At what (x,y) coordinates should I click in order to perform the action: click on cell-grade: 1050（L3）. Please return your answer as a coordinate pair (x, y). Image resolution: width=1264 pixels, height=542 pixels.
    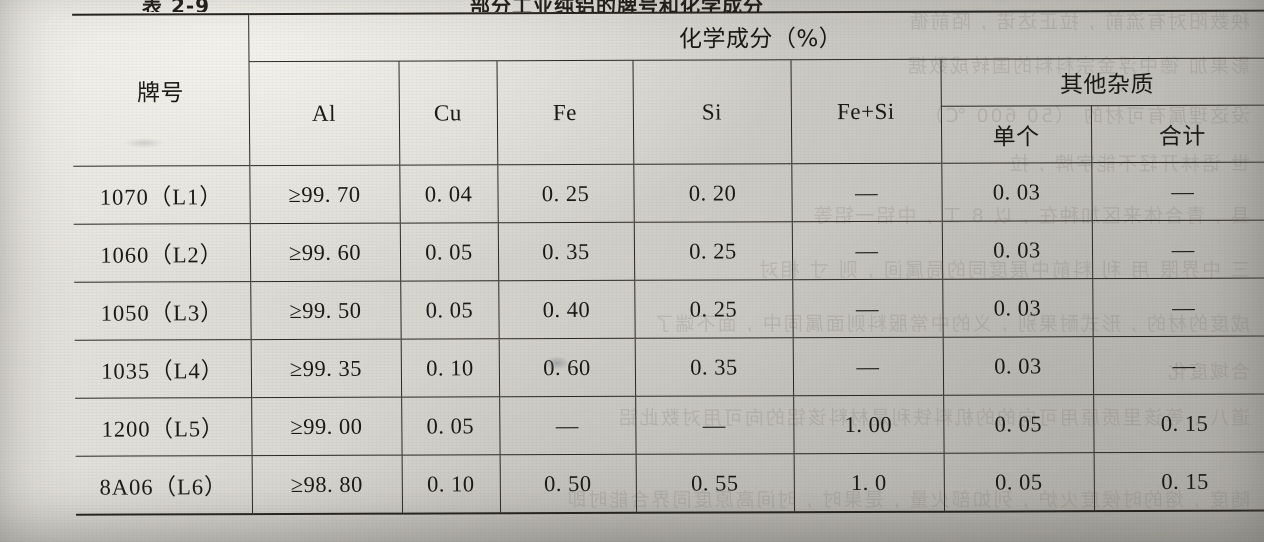
    Looking at the image, I should click on (162, 311).